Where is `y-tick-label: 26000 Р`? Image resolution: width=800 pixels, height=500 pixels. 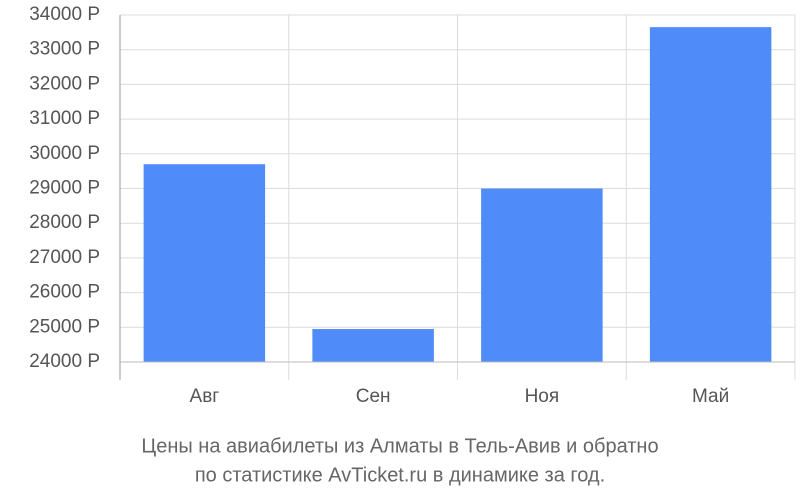
y-tick-label: 26000 Р is located at coordinates (64, 292).